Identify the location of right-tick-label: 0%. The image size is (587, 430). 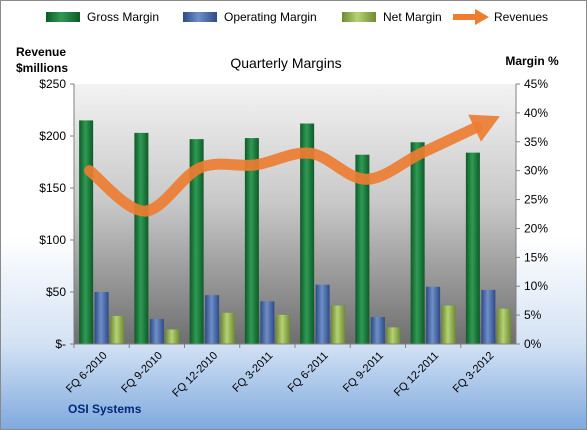
(533, 344).